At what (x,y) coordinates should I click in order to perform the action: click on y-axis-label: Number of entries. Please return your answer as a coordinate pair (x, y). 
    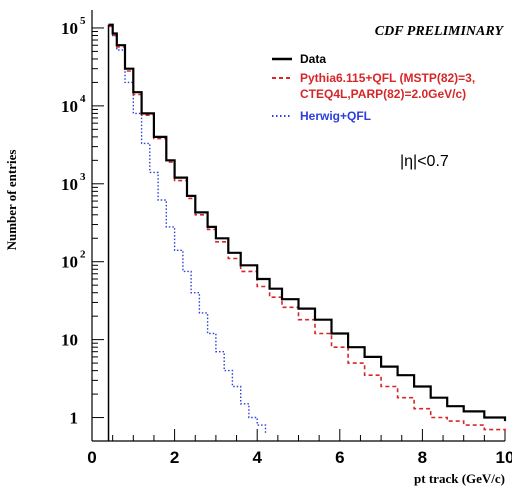
    Looking at the image, I should click on (11, 200).